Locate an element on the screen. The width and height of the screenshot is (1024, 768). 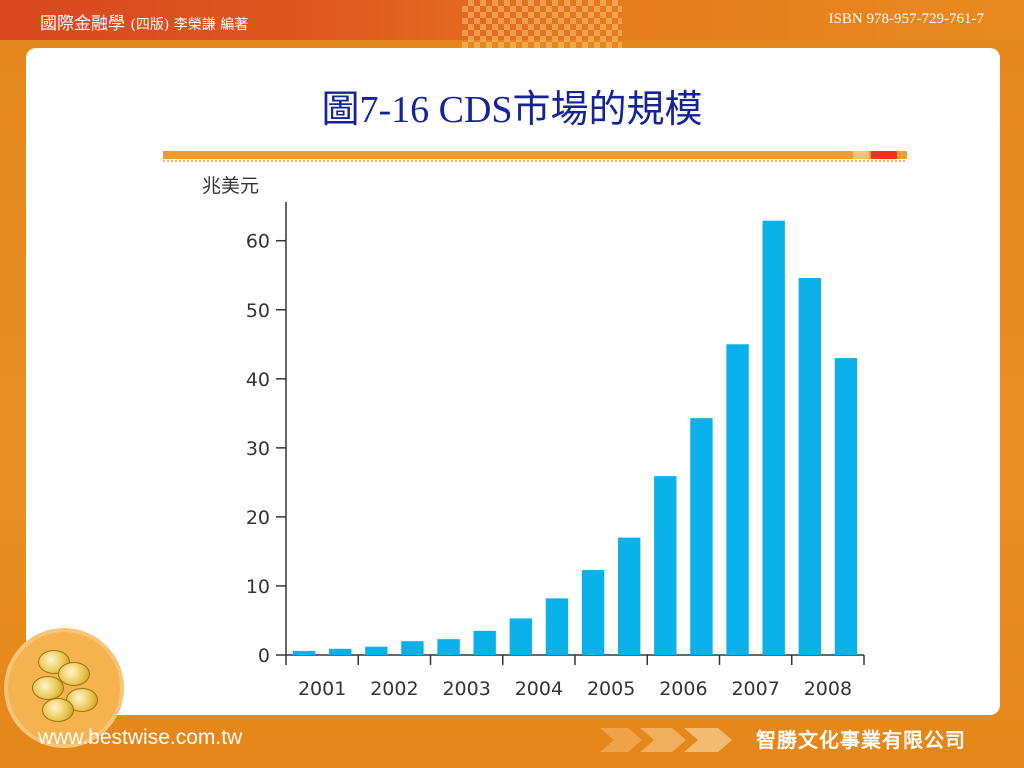
y-axis-unit-label: 兆美元 is located at coordinates (230, 186).